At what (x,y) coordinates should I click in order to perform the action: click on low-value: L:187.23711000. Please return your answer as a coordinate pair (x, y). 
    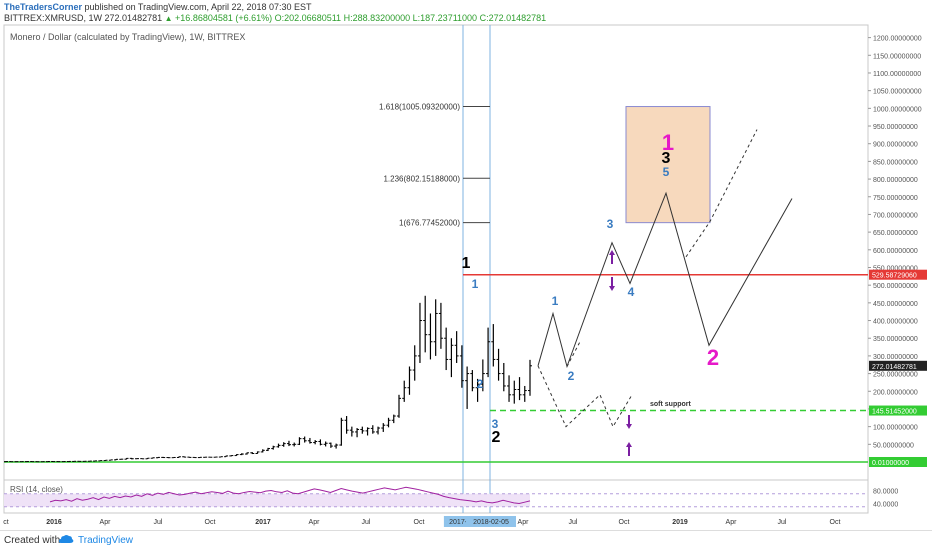
    Looking at the image, I should click on (445, 18).